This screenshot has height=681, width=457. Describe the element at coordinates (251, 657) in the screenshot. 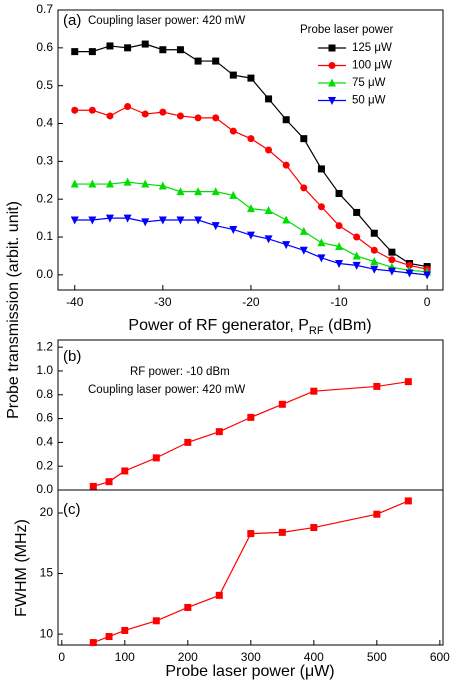

I see `x-tick-label: 300` at that location.